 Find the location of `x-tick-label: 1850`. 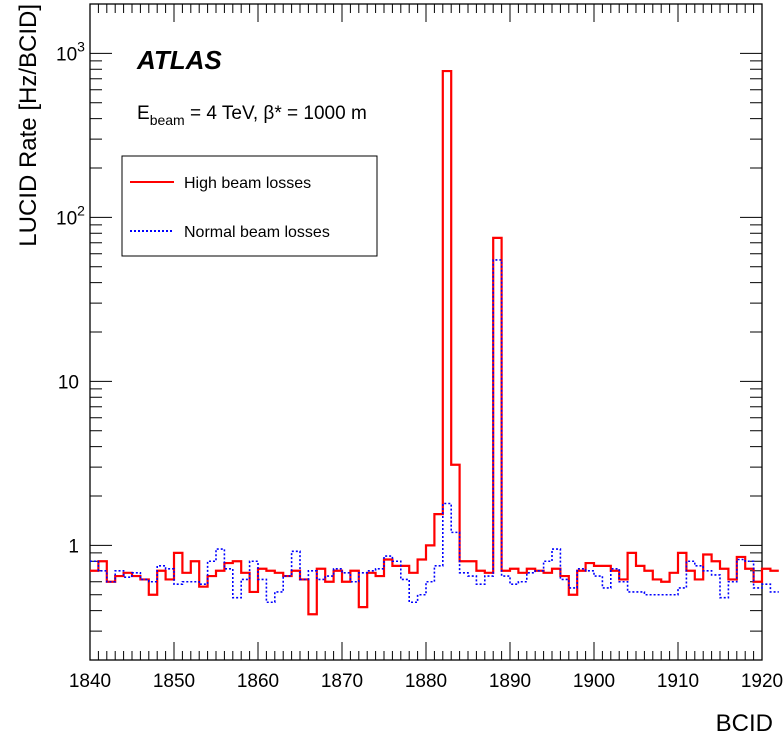

x-tick-label: 1850 is located at coordinates (174, 681).